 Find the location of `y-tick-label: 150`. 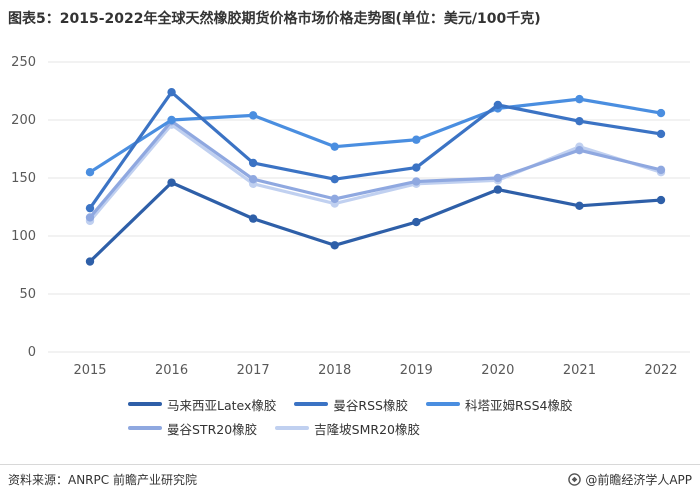

y-tick-label: 150 is located at coordinates (23, 178).